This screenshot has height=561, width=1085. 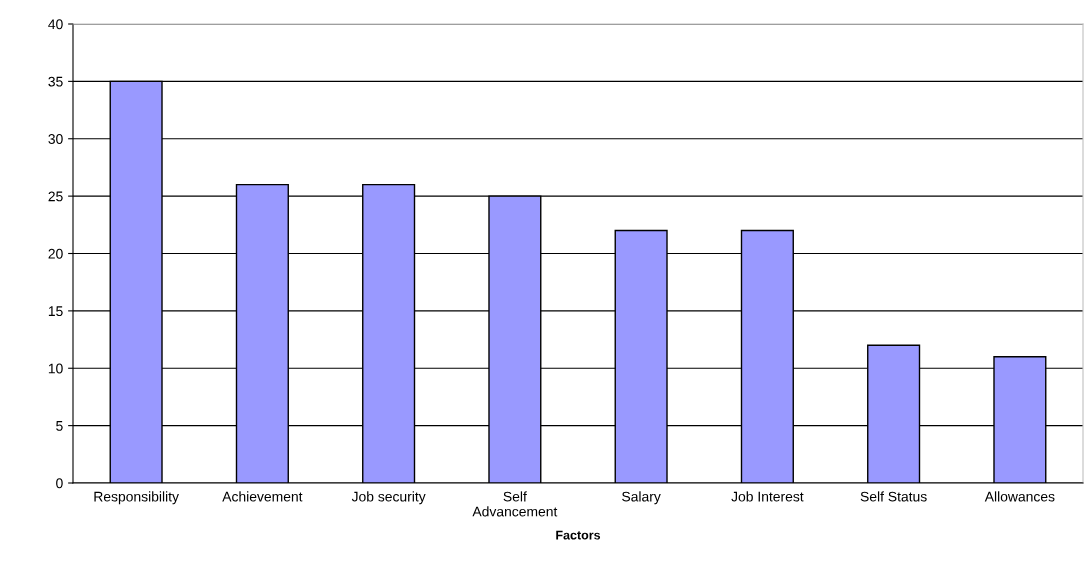 I want to click on x-tick-label: Job security, so click(x=388, y=498).